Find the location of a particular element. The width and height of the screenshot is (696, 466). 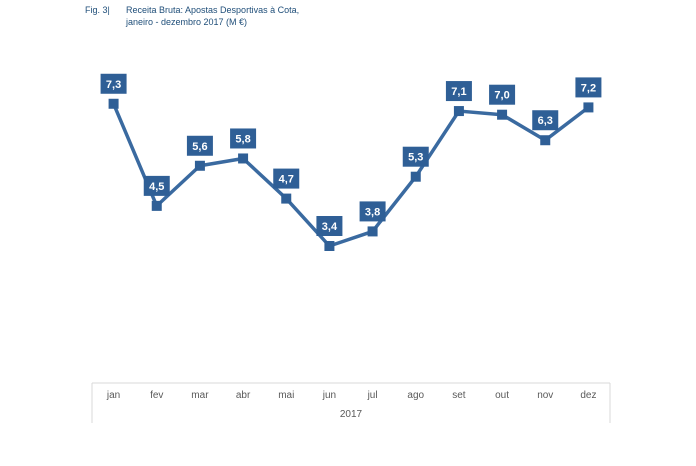

data-label: 3,8 is located at coordinates (372, 211).